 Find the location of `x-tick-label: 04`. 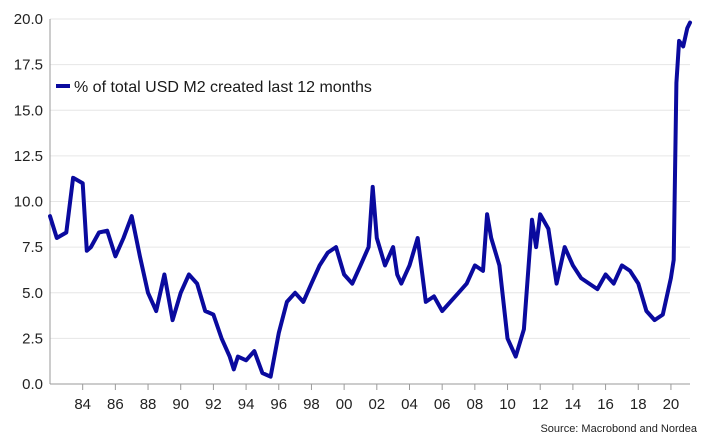

x-tick-label: 04 is located at coordinates (409, 404).